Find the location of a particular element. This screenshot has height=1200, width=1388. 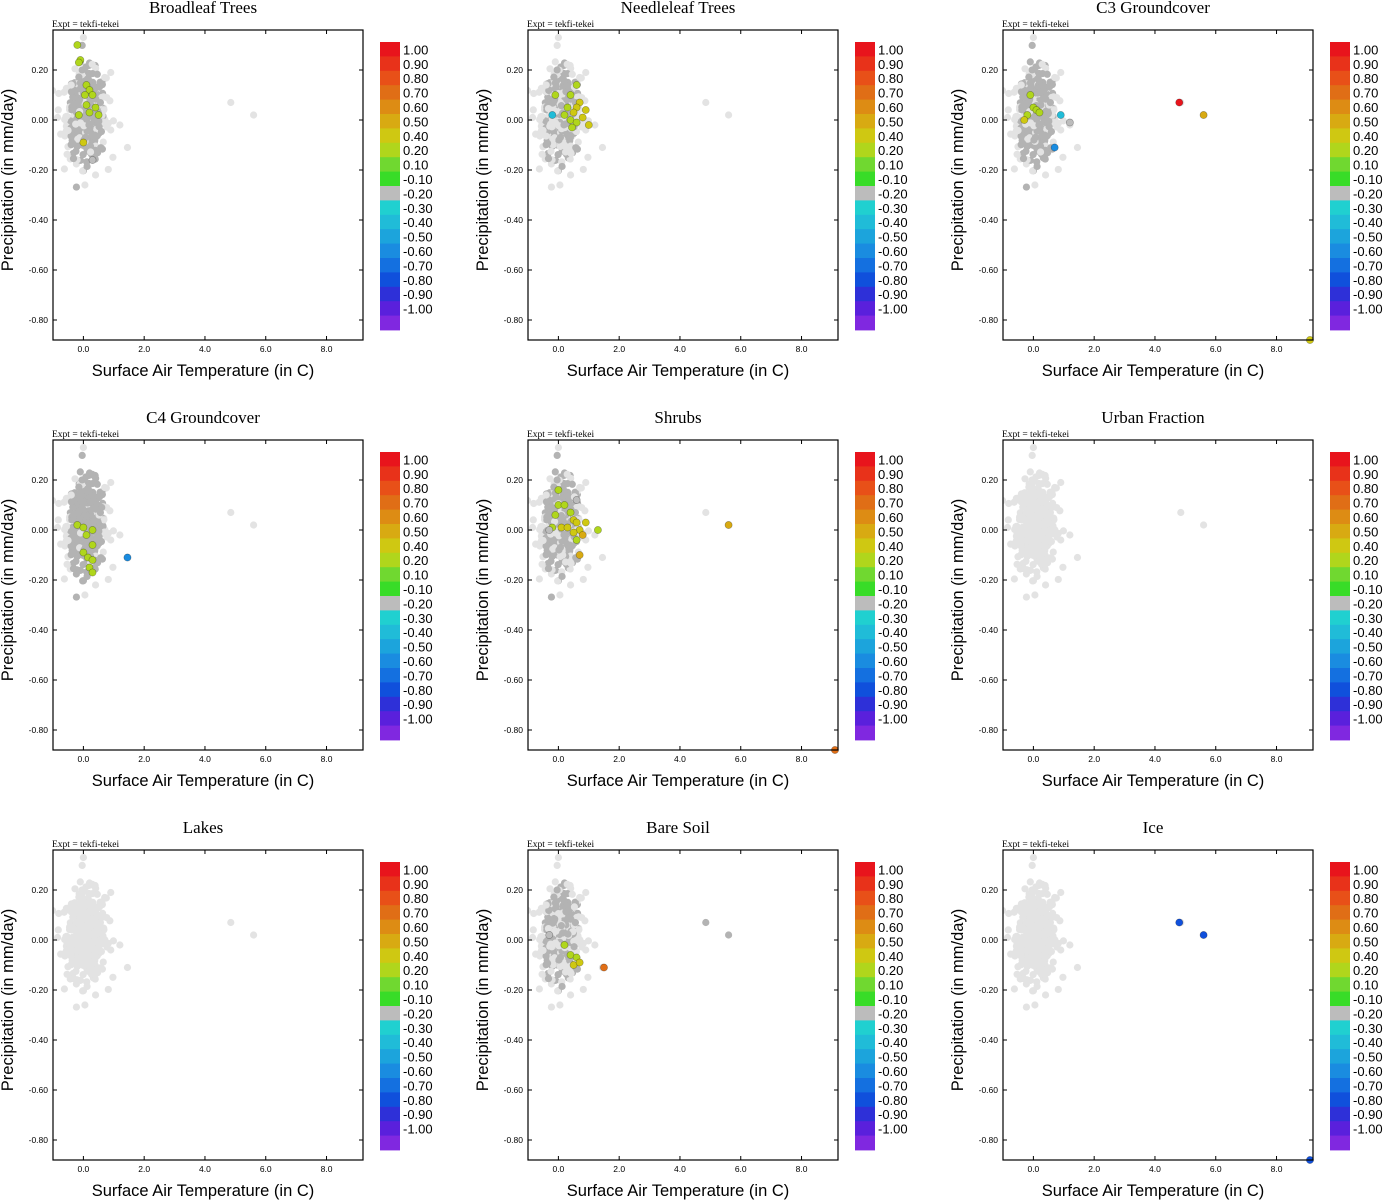

colorbar-label: 0.20 is located at coordinates (415, 560).